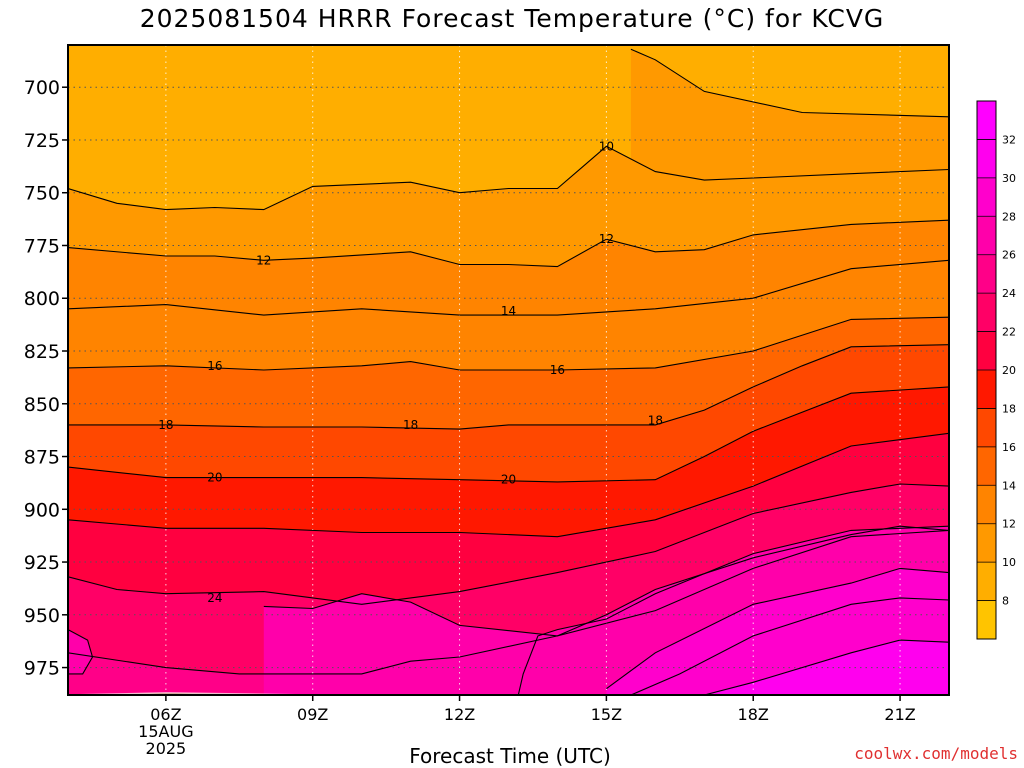 This screenshot has height=768, width=1024. What do you see at coordinates (42, 405) in the screenshot?
I see `y-tick-label: 850` at bounding box center [42, 405].